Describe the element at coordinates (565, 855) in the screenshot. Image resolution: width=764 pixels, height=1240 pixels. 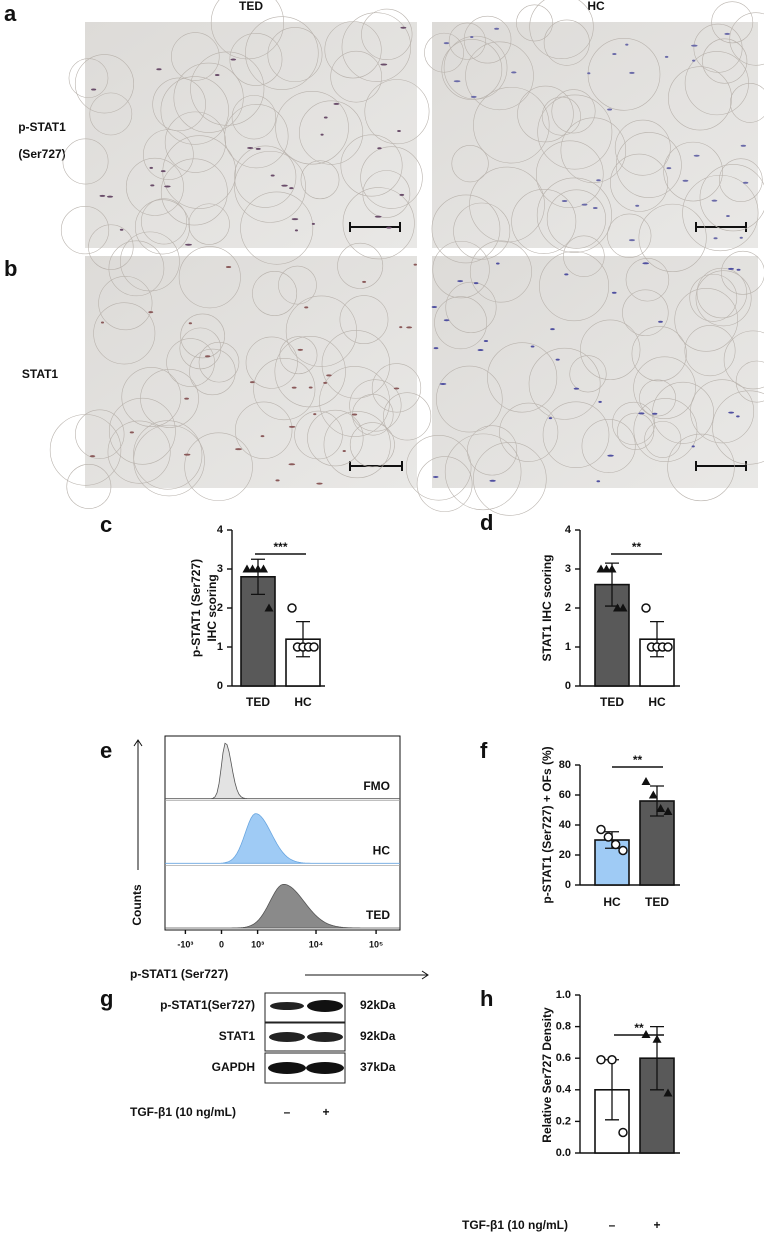
I see `y-tick-label: 20` at that location.